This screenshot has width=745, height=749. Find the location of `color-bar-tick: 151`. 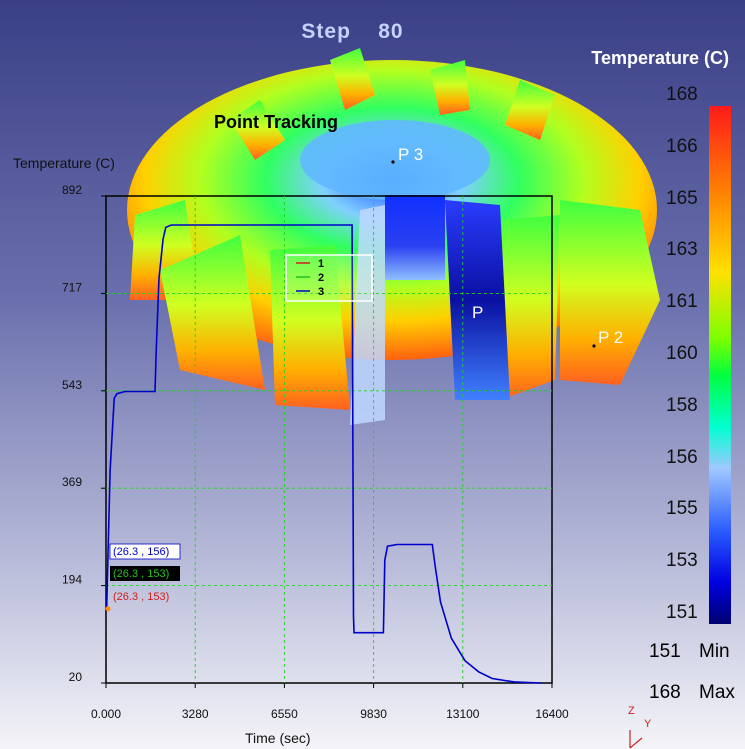

color-bar-tick: 151 is located at coordinates (682, 612).